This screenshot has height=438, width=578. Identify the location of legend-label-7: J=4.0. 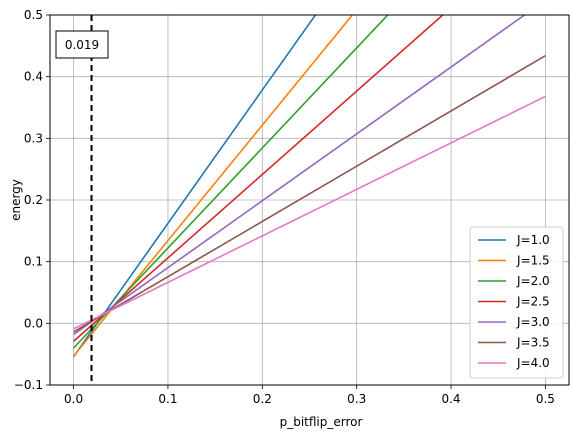
(533, 363).